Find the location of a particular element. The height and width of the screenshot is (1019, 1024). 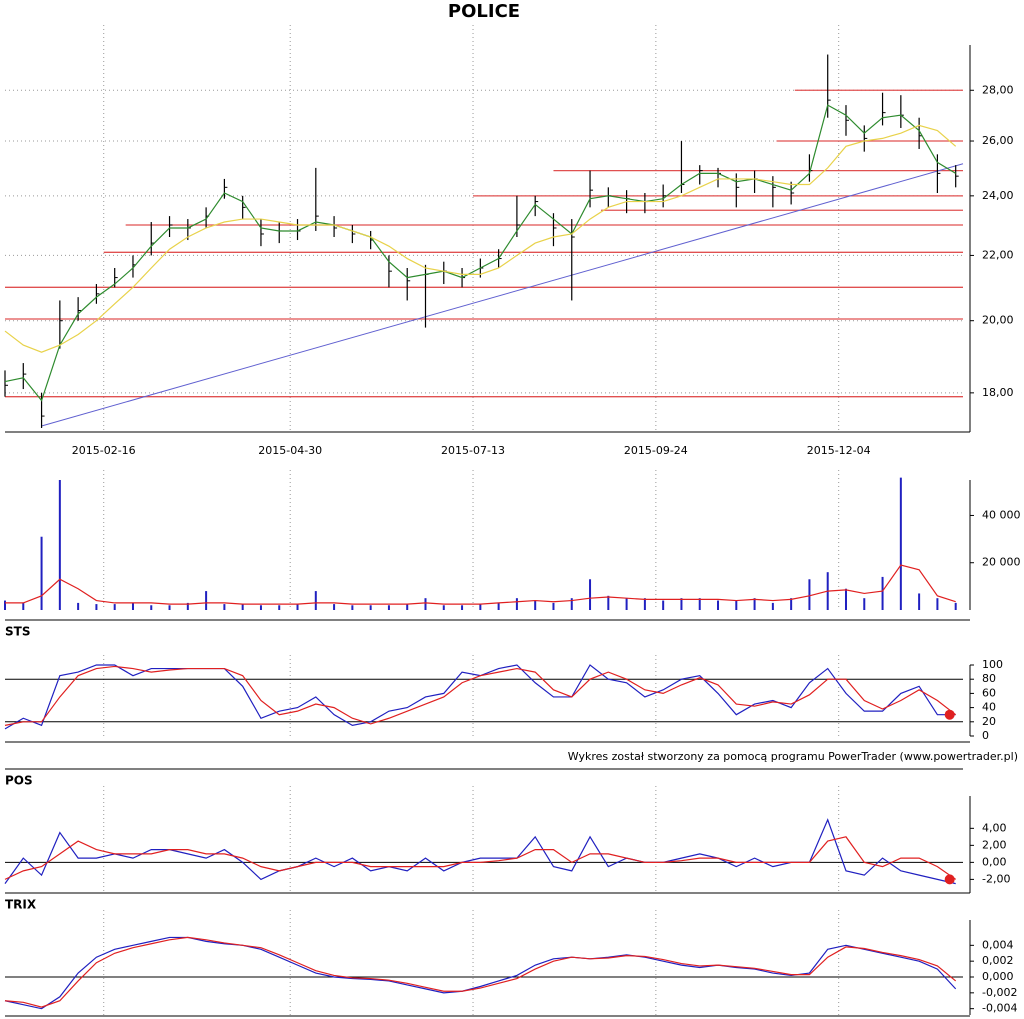

y-tick-label: 20,00 is located at coordinates (998, 320).